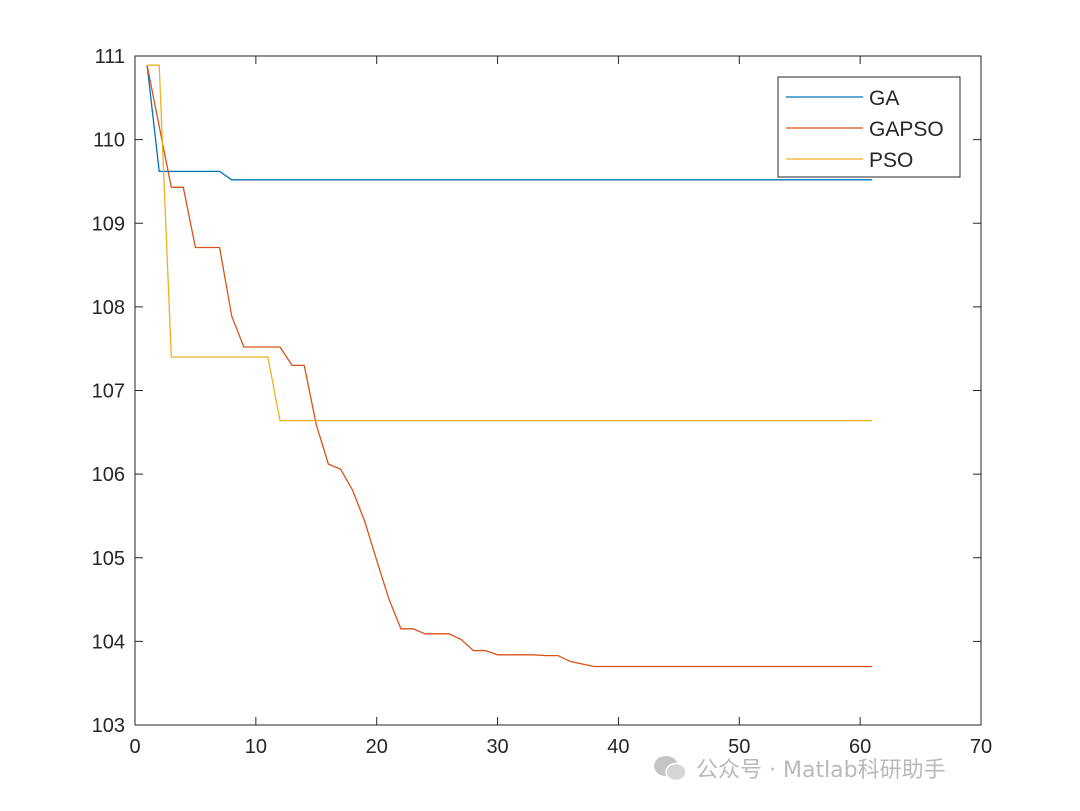 The image size is (1080, 811). I want to click on x-tick-label: 50, so click(739, 747).